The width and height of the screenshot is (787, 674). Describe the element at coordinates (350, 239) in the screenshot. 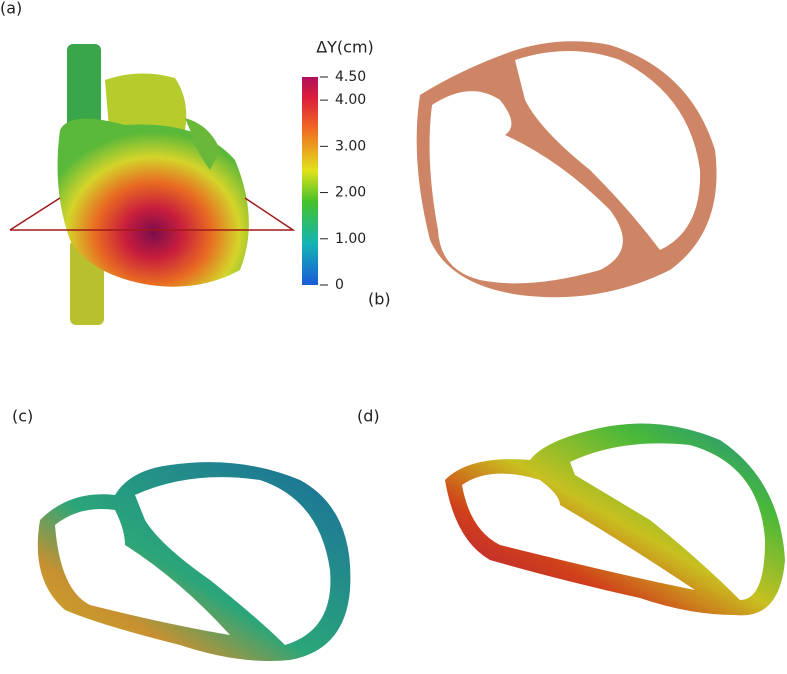

I see `colorbar-tick-label: 1.00` at that location.